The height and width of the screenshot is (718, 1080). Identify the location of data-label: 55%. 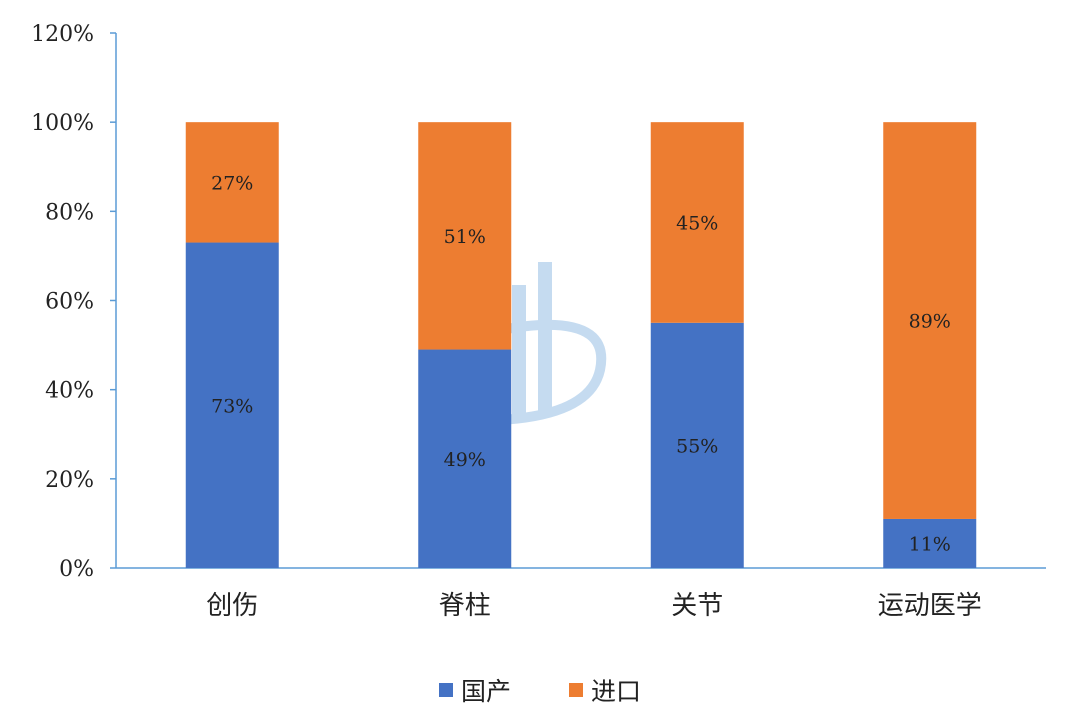
(697, 446).